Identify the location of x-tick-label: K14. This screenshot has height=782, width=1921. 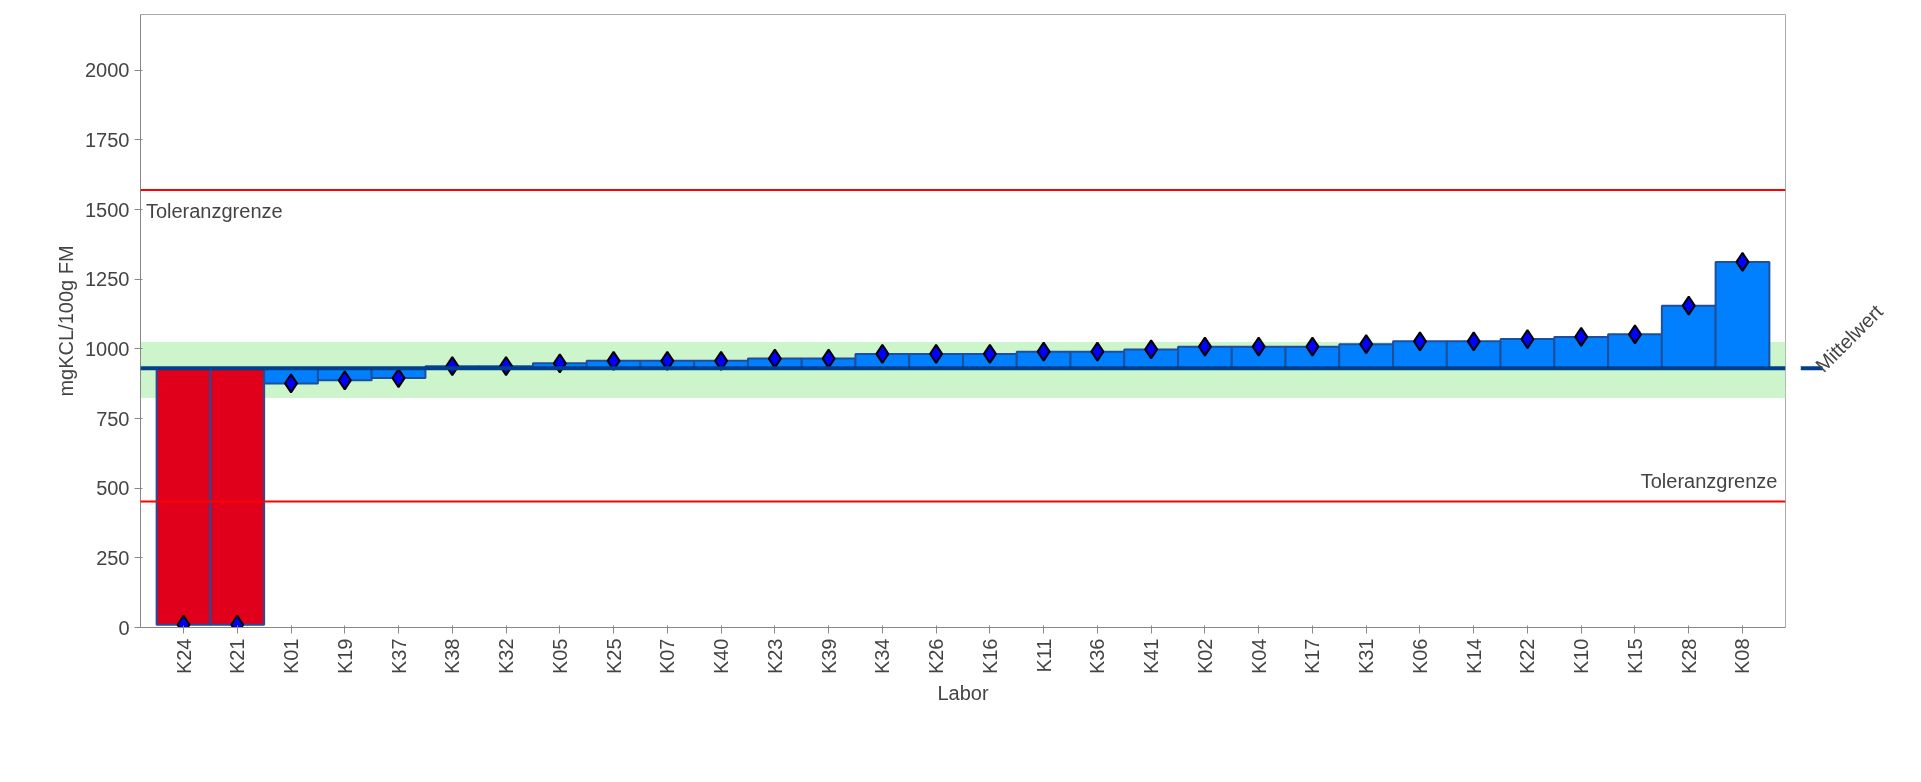
(1473, 656).